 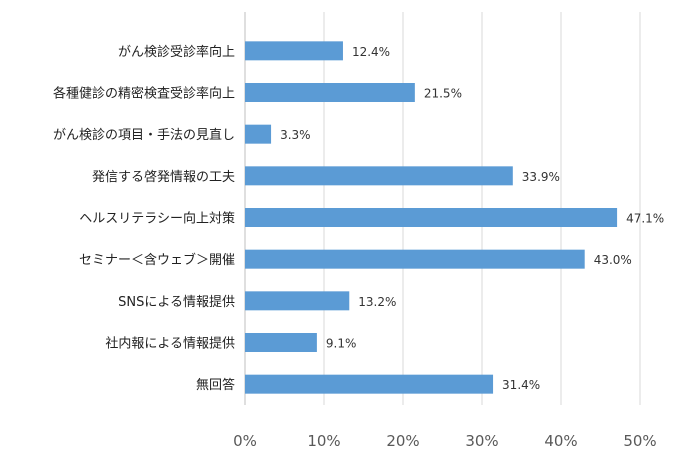 What do you see at coordinates (144, 135) in the screenshot?
I see `category-label: がん検診の項目・手法の見直し` at bounding box center [144, 135].